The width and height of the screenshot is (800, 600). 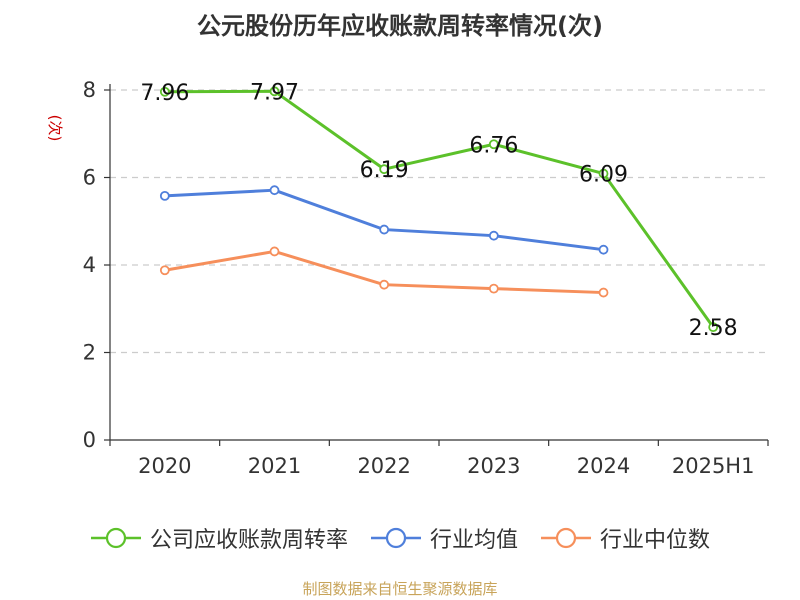 I want to click on series-line-industry_avg, so click(x=384, y=220).